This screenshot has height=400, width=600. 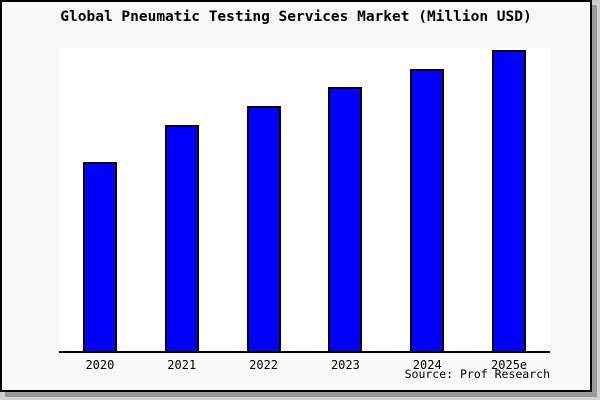 I want to click on bar-2020, so click(x=99, y=256).